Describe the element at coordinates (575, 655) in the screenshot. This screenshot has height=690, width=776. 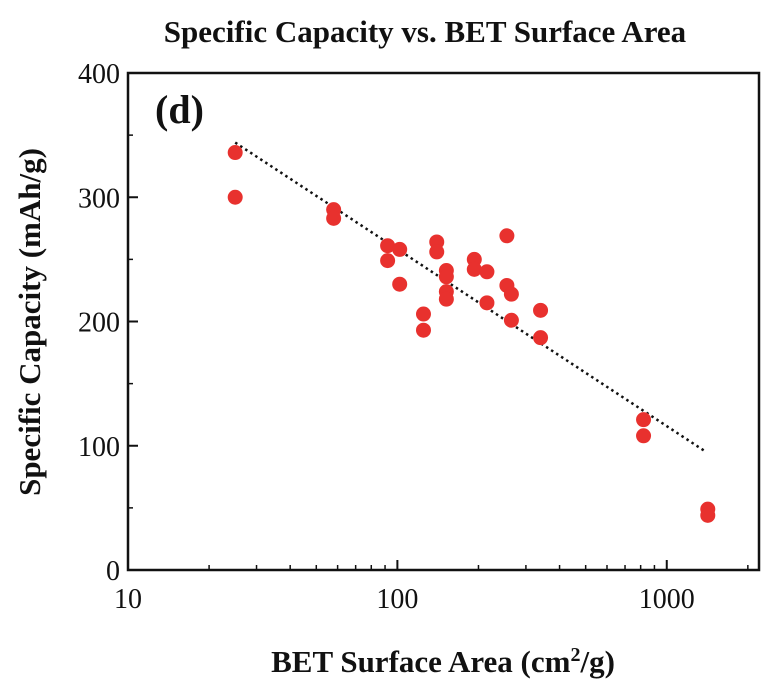
I see `x-axis-label-superscript: 2` at that location.